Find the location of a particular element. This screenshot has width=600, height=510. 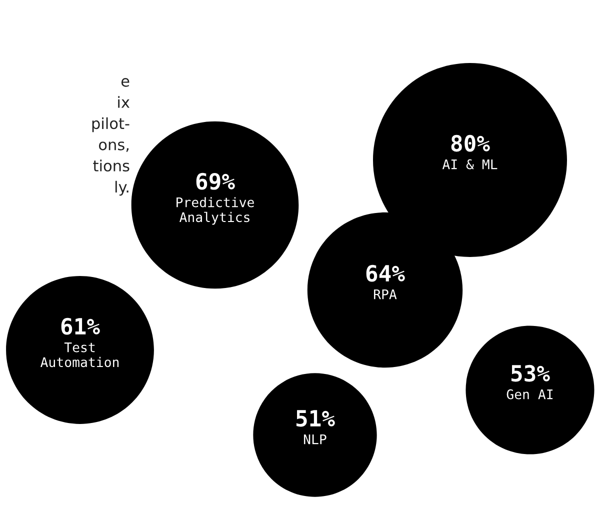

data-label: 53% is located at coordinates (530, 373).